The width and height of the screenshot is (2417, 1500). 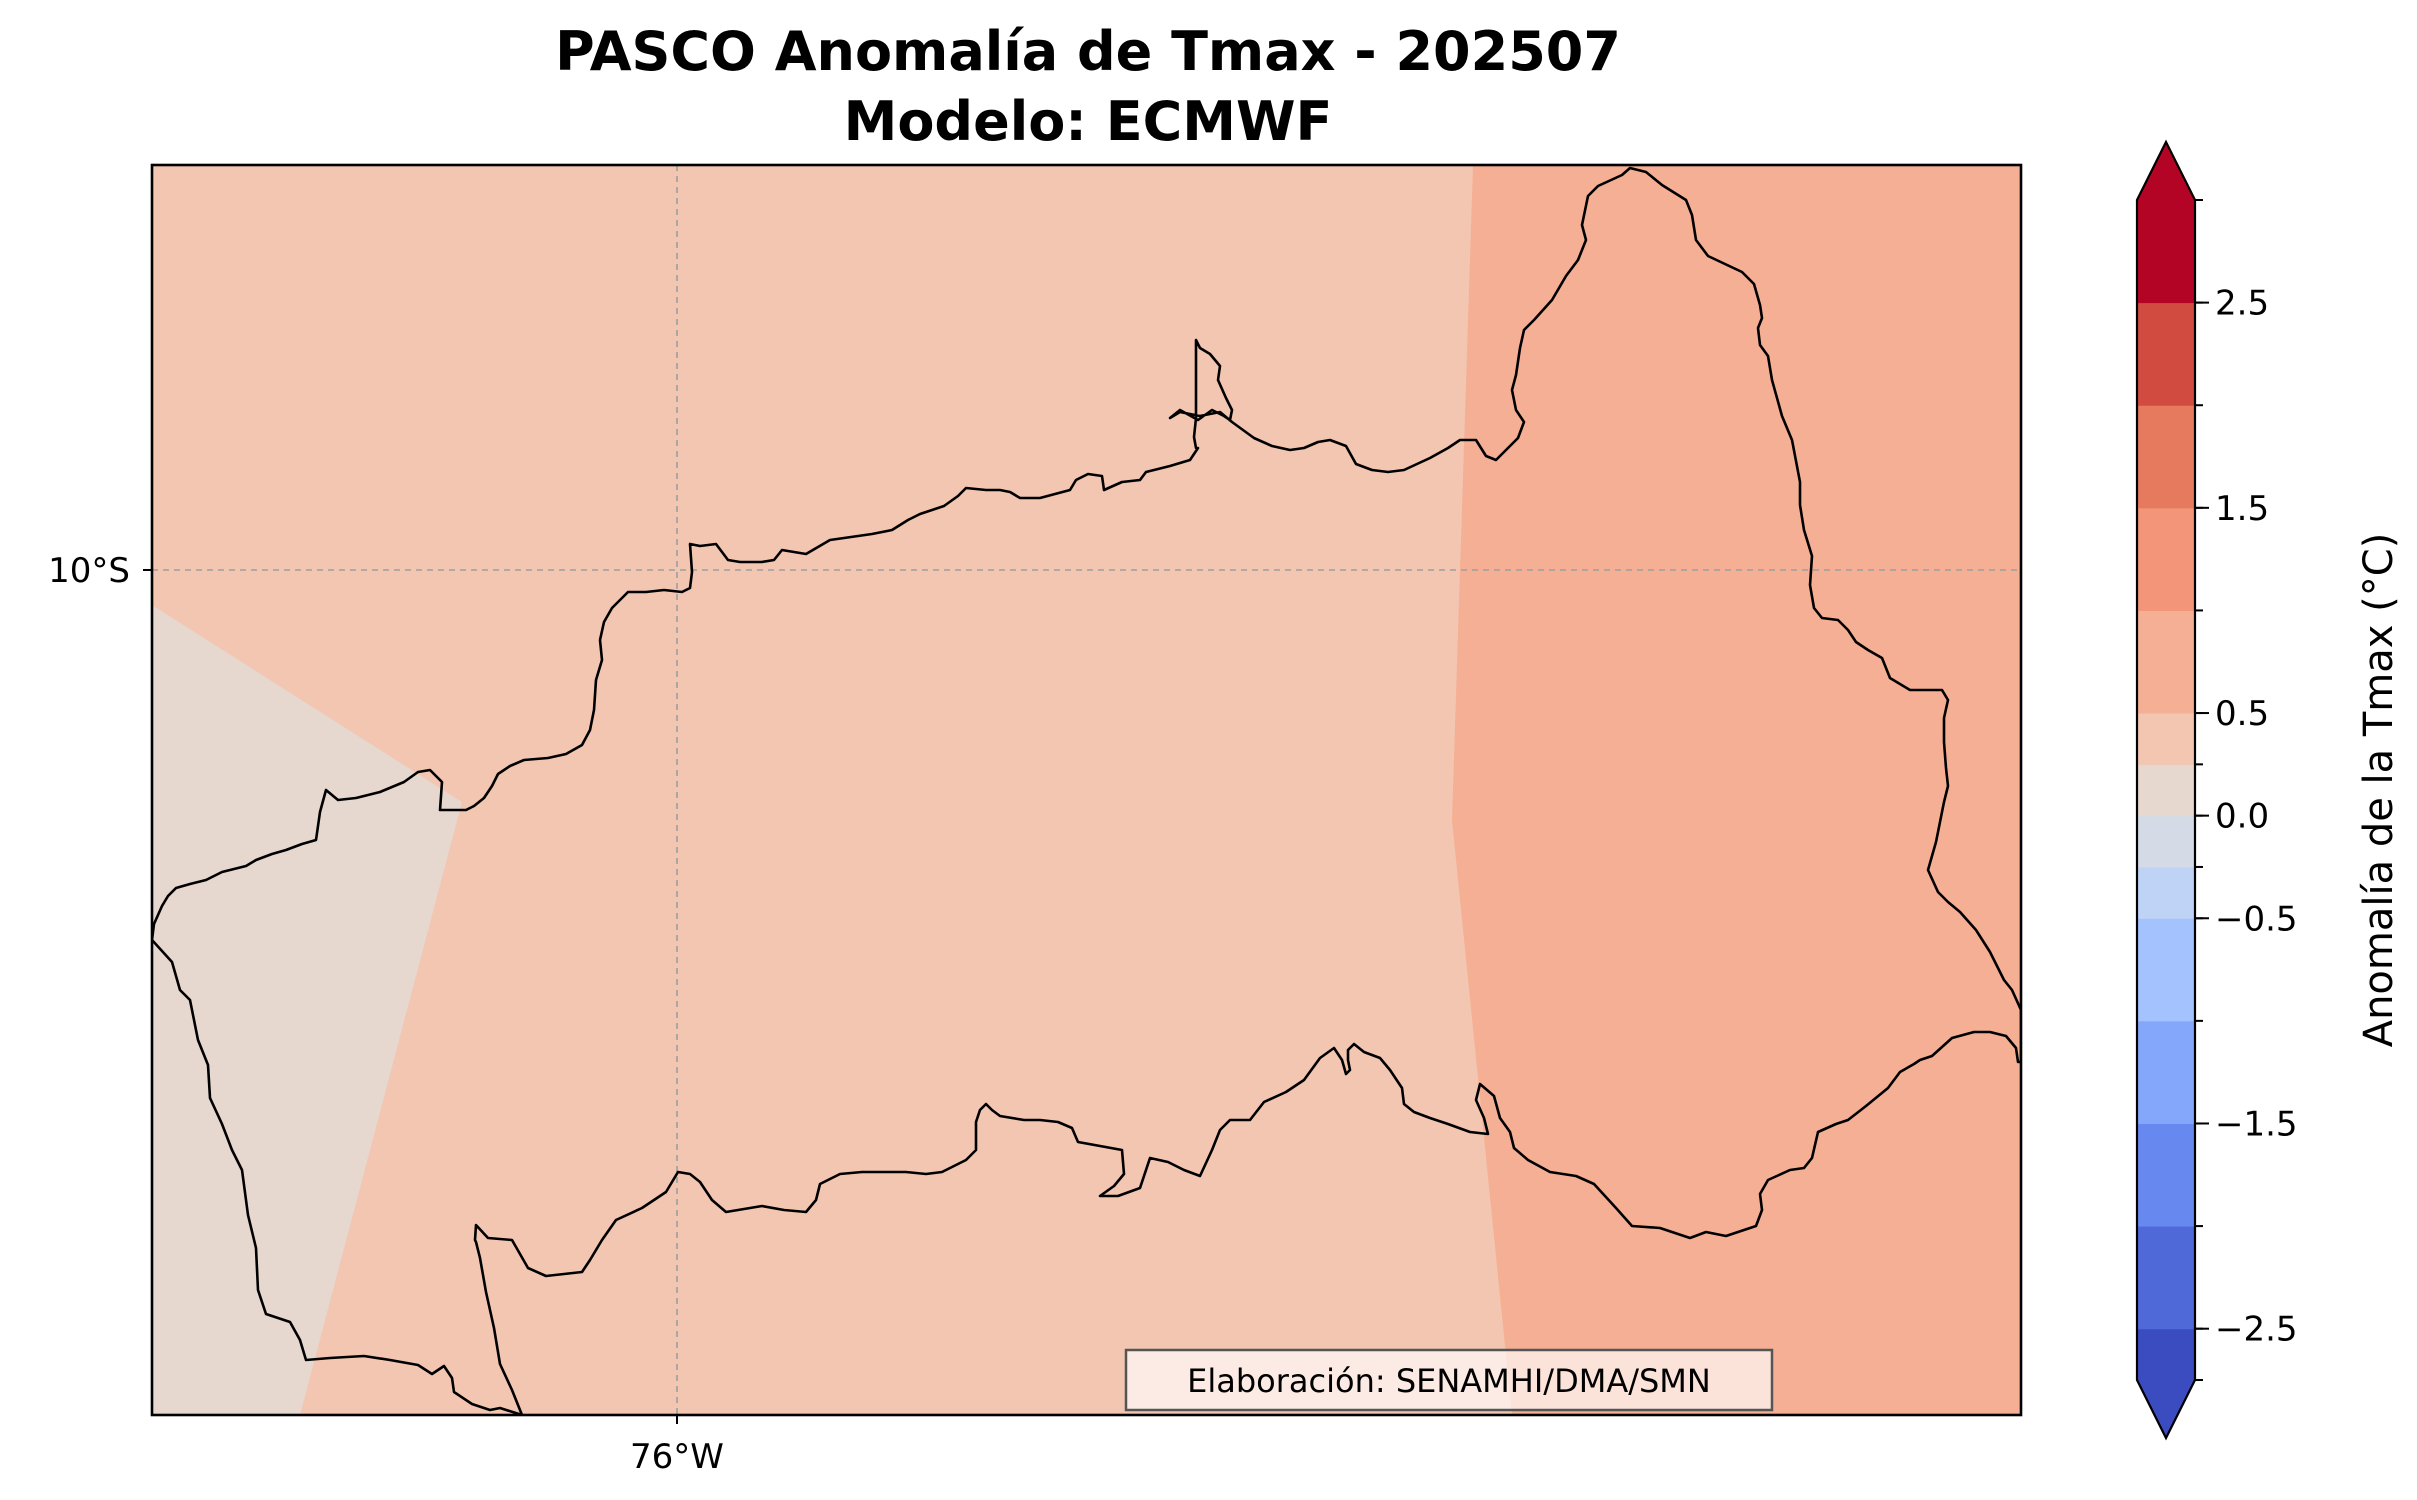 What do you see at coordinates (2242, 304) in the screenshot?
I see `colorbar-tick-label: 2.5` at bounding box center [2242, 304].